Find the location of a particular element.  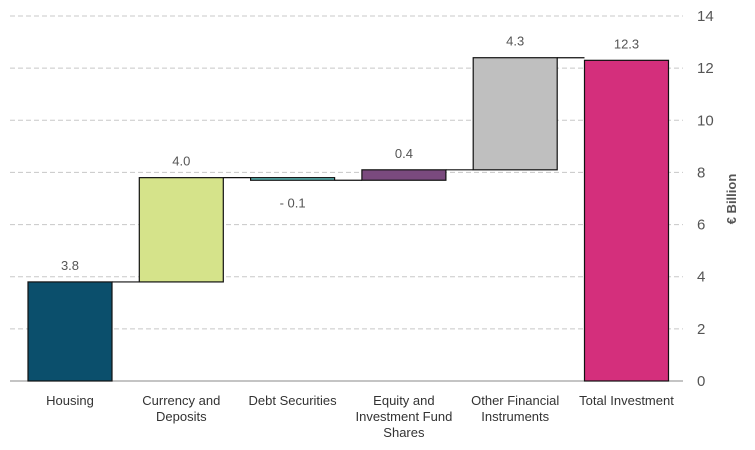

x-tick-label: Debt Securities is located at coordinates (293, 400).